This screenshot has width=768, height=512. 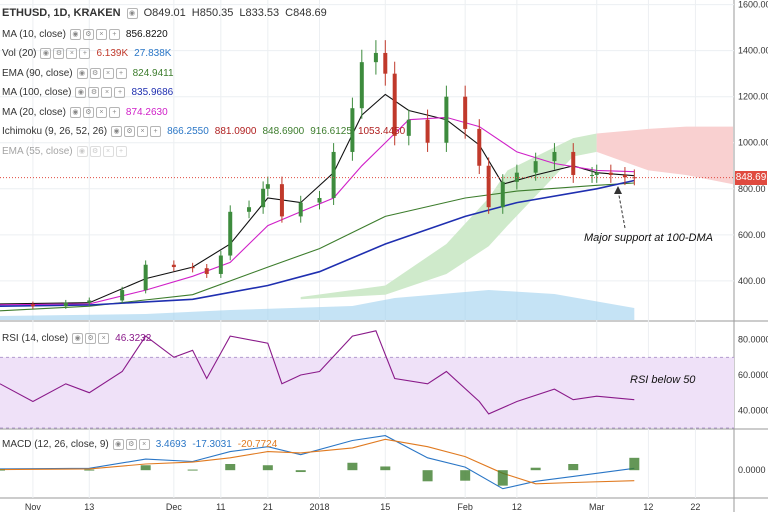 I want to click on macd-controls: ◉ ⚙ ×, so click(x=131, y=444).